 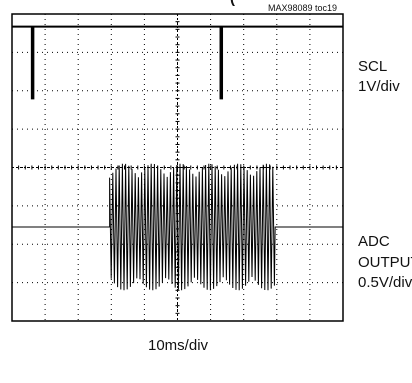 What do you see at coordinates (385, 282) in the screenshot?
I see `adc-scale-label: 0.5V/div` at bounding box center [385, 282].